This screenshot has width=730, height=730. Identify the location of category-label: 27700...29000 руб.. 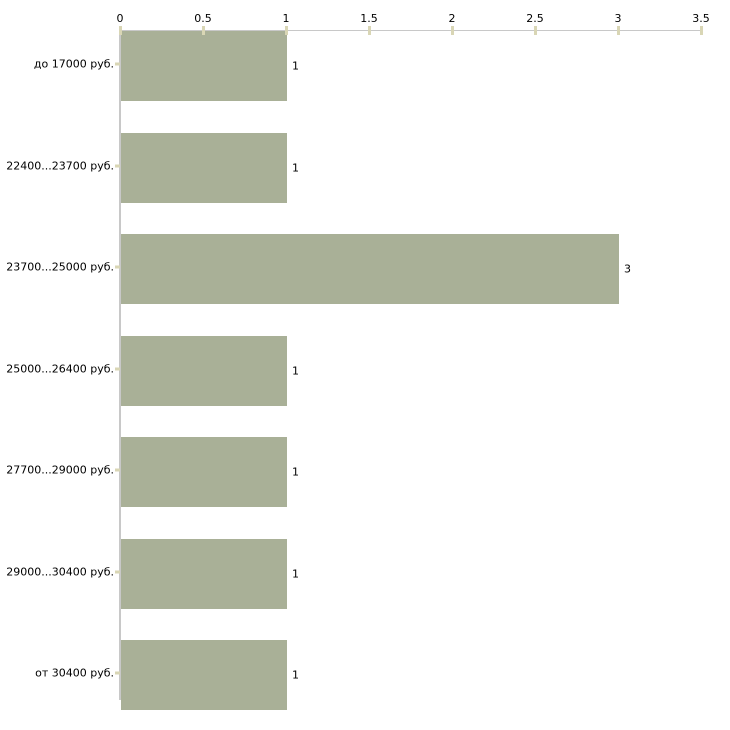
(60, 470).